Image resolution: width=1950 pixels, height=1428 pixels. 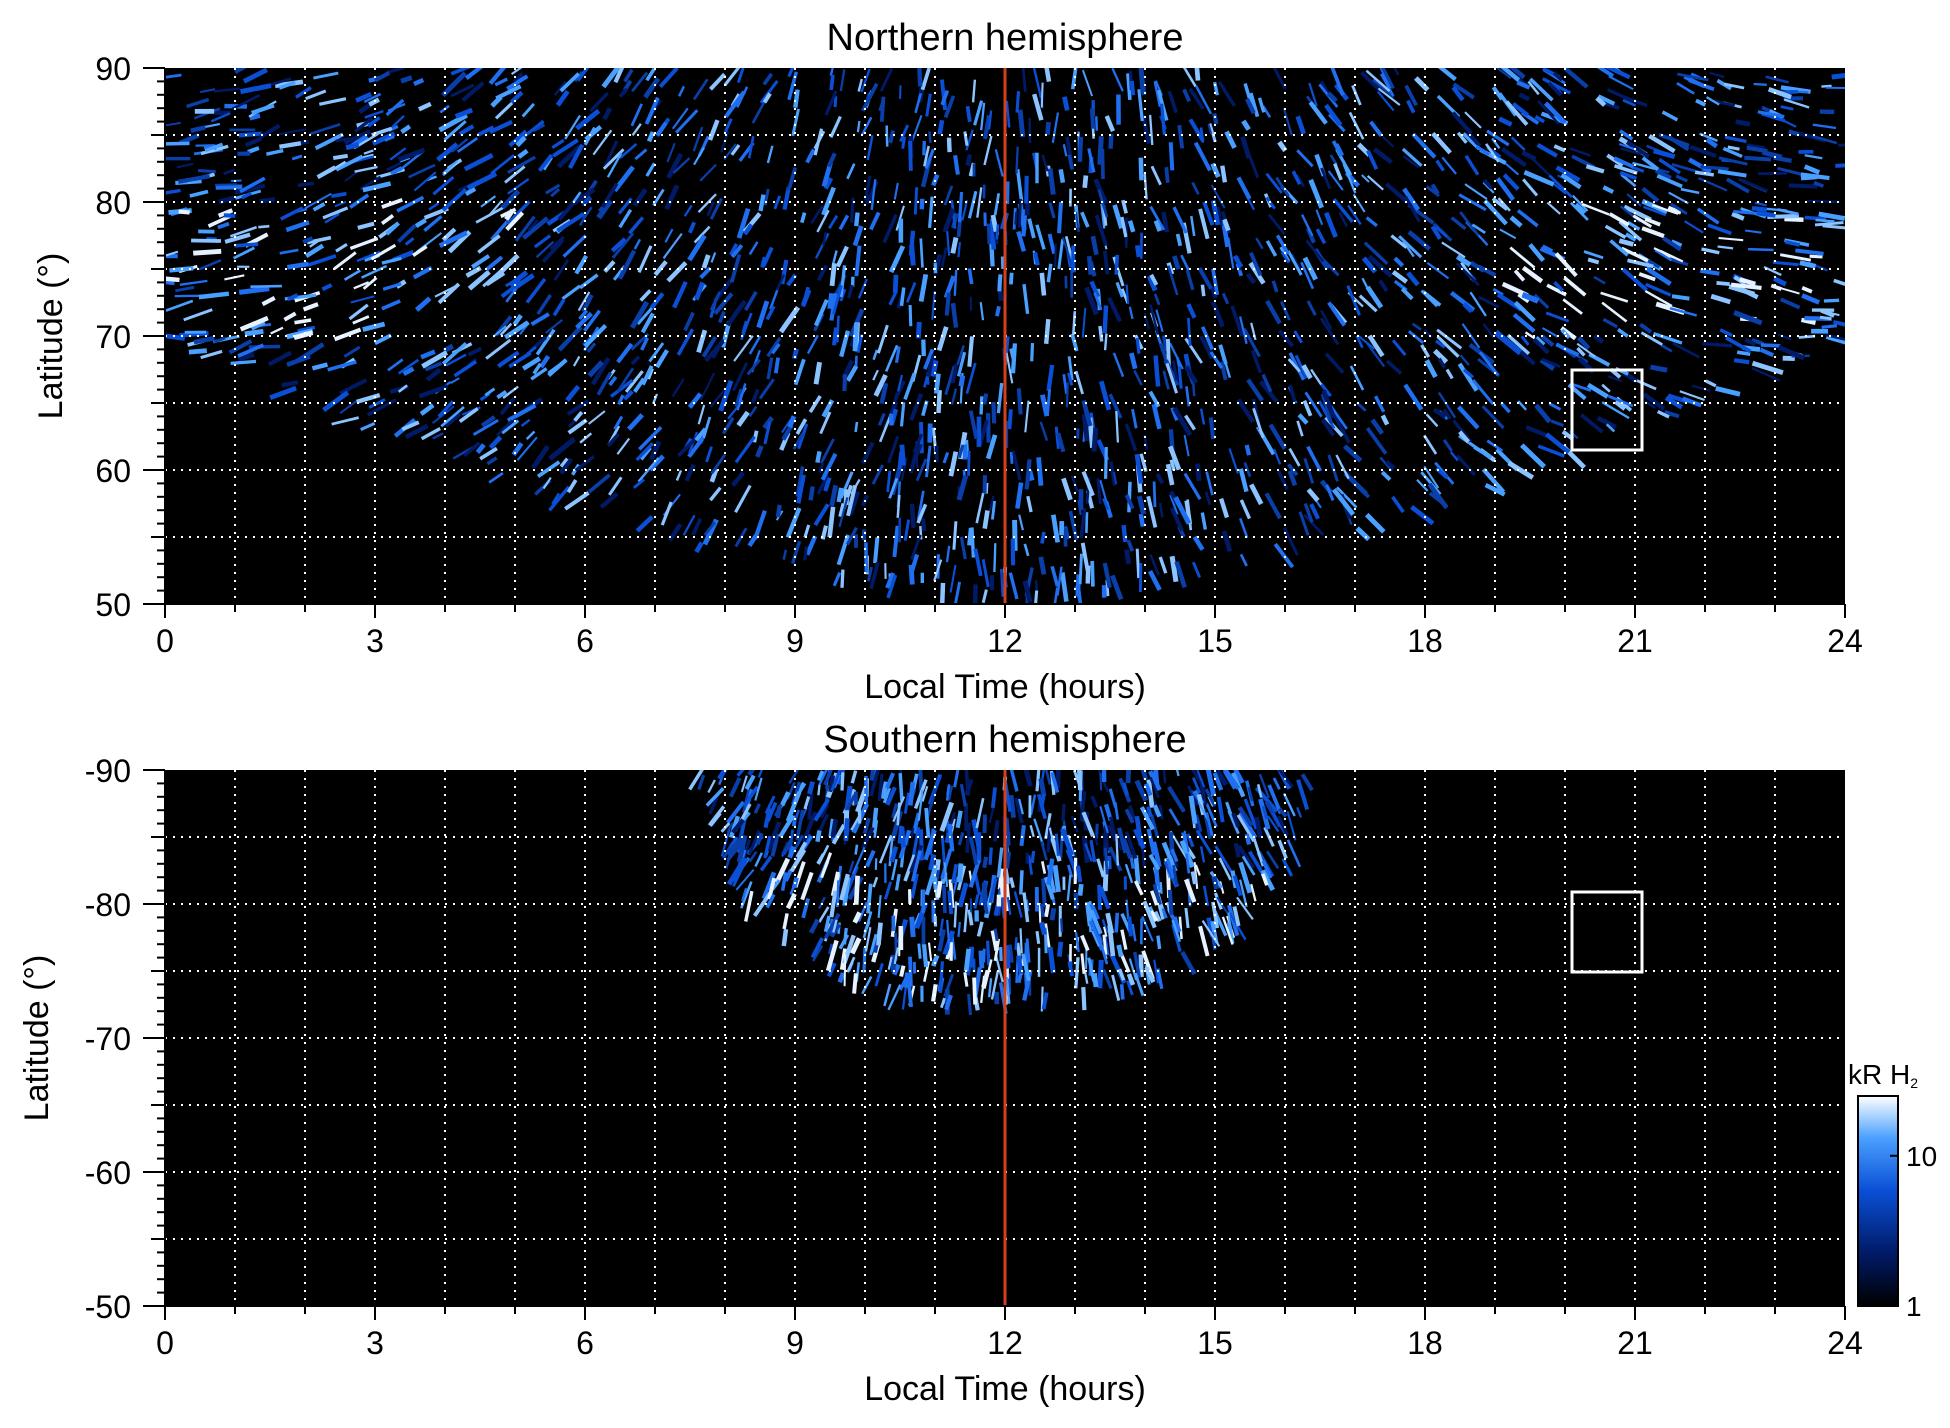 I want to click on x-tick-label: 15, so click(x=1215, y=1343).